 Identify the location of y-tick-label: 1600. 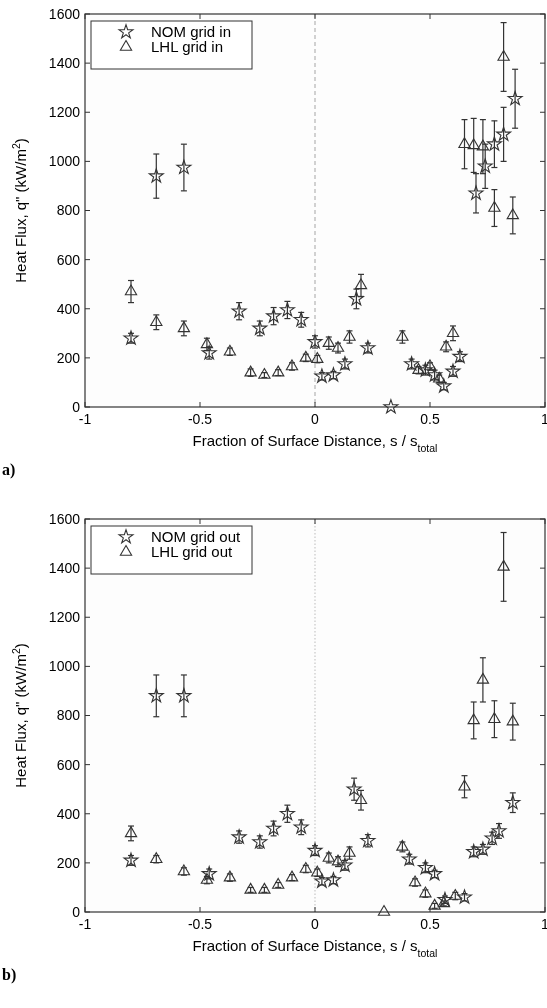
(64, 518).